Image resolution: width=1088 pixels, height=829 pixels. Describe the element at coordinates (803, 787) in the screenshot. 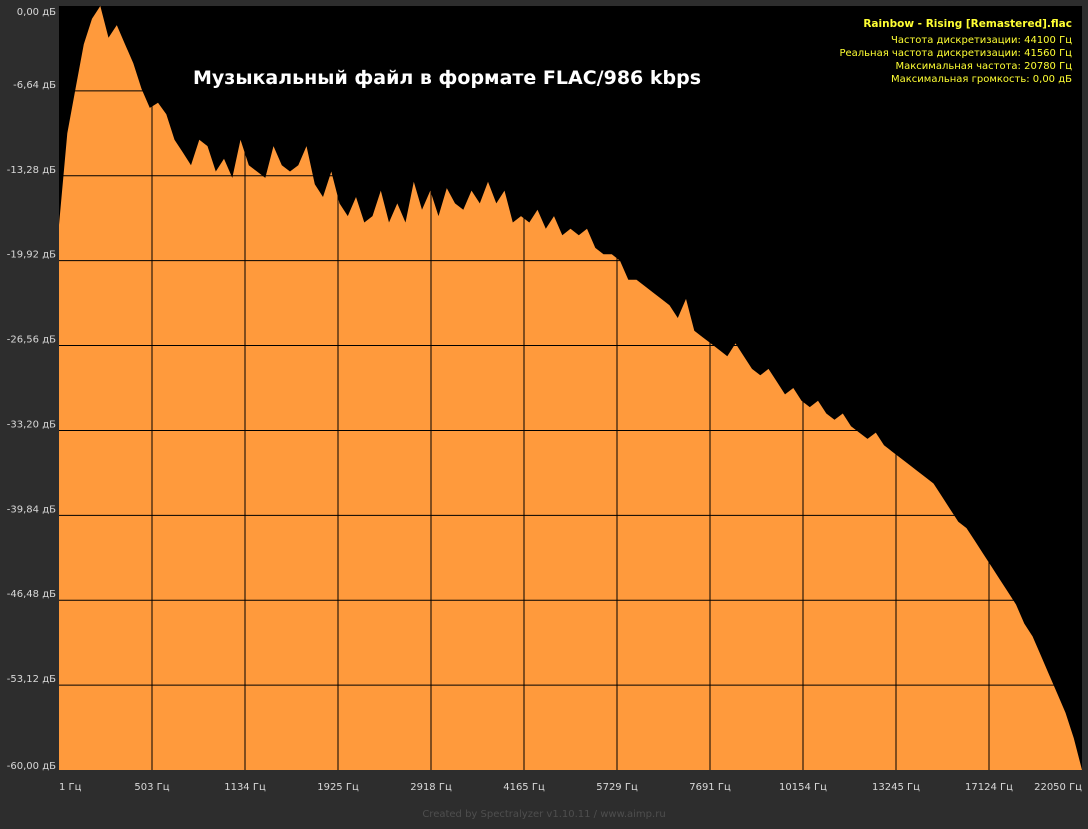

I see `x-tick-label: 10154 Гц` at that location.